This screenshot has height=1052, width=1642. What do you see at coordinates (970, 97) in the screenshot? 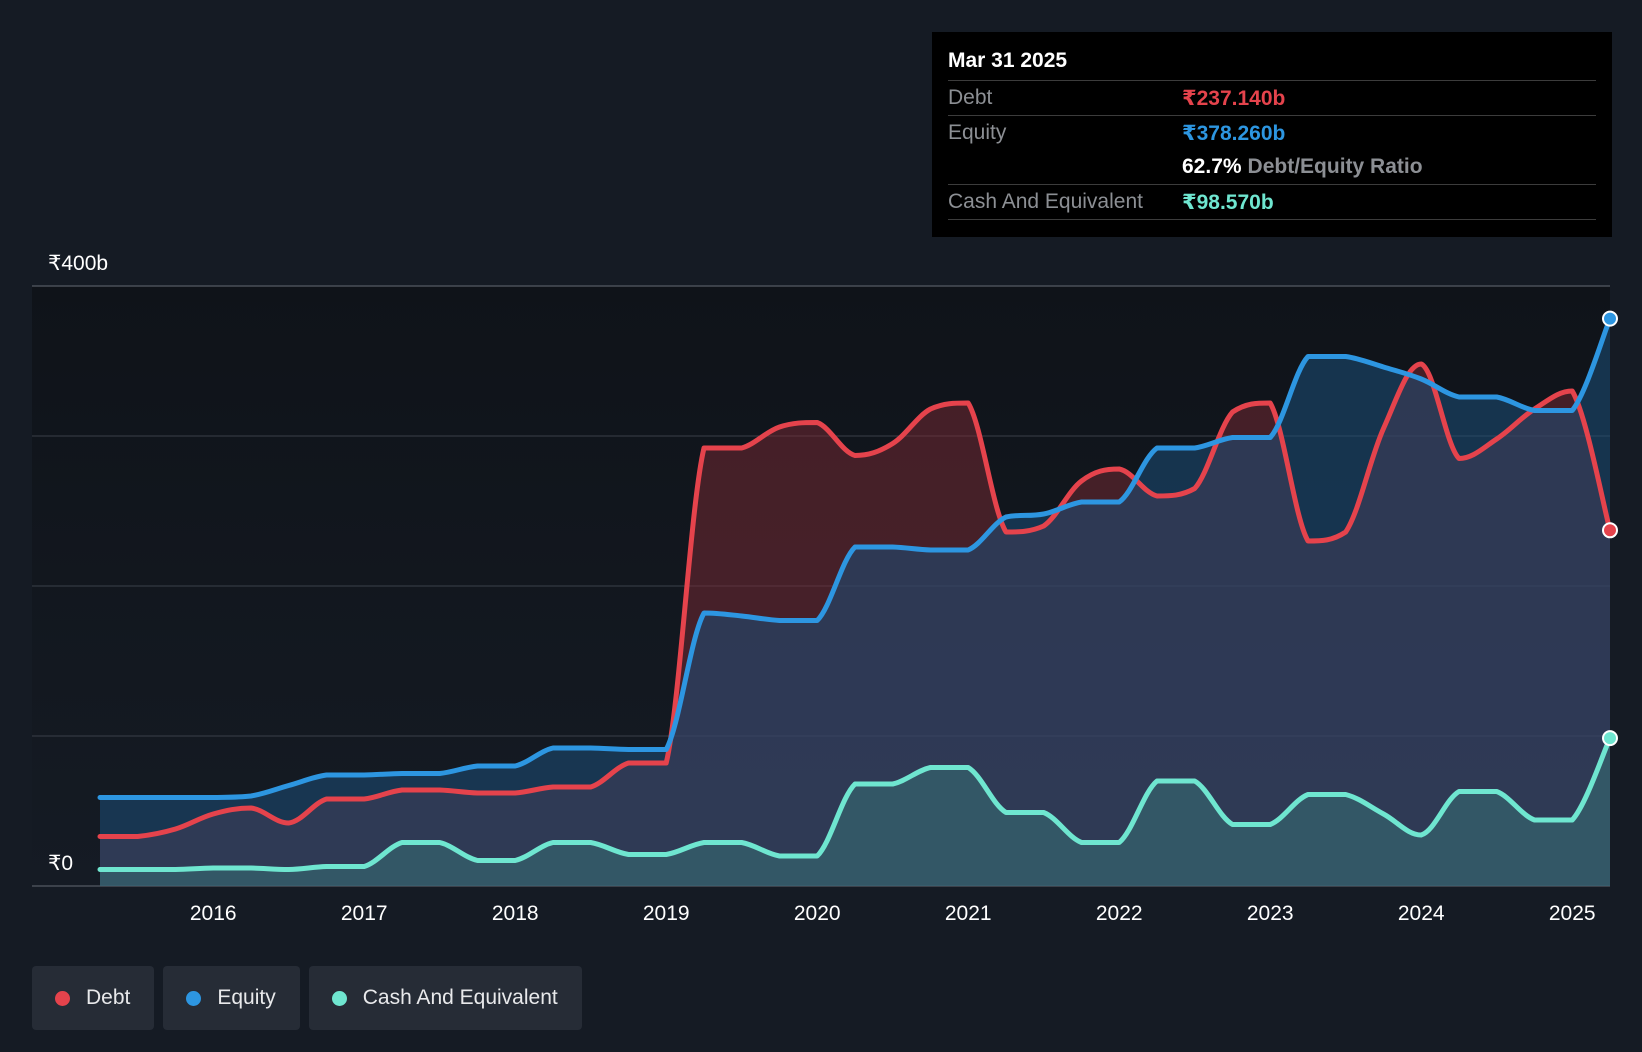
I see `tooltip-debt-label: Debt` at bounding box center [970, 97].